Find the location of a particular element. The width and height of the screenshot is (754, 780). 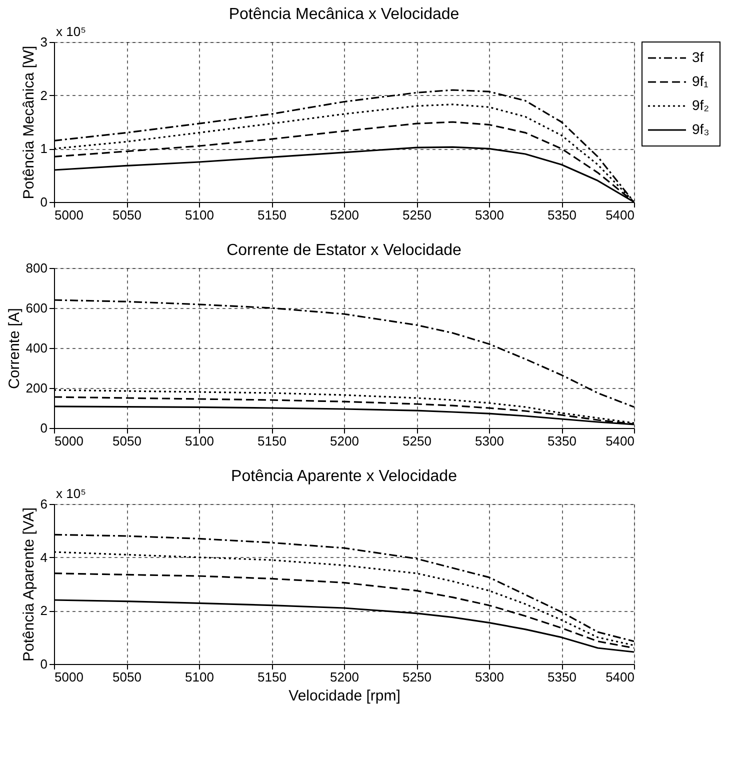

y-tick-label: 600 is located at coordinates (37, 308).